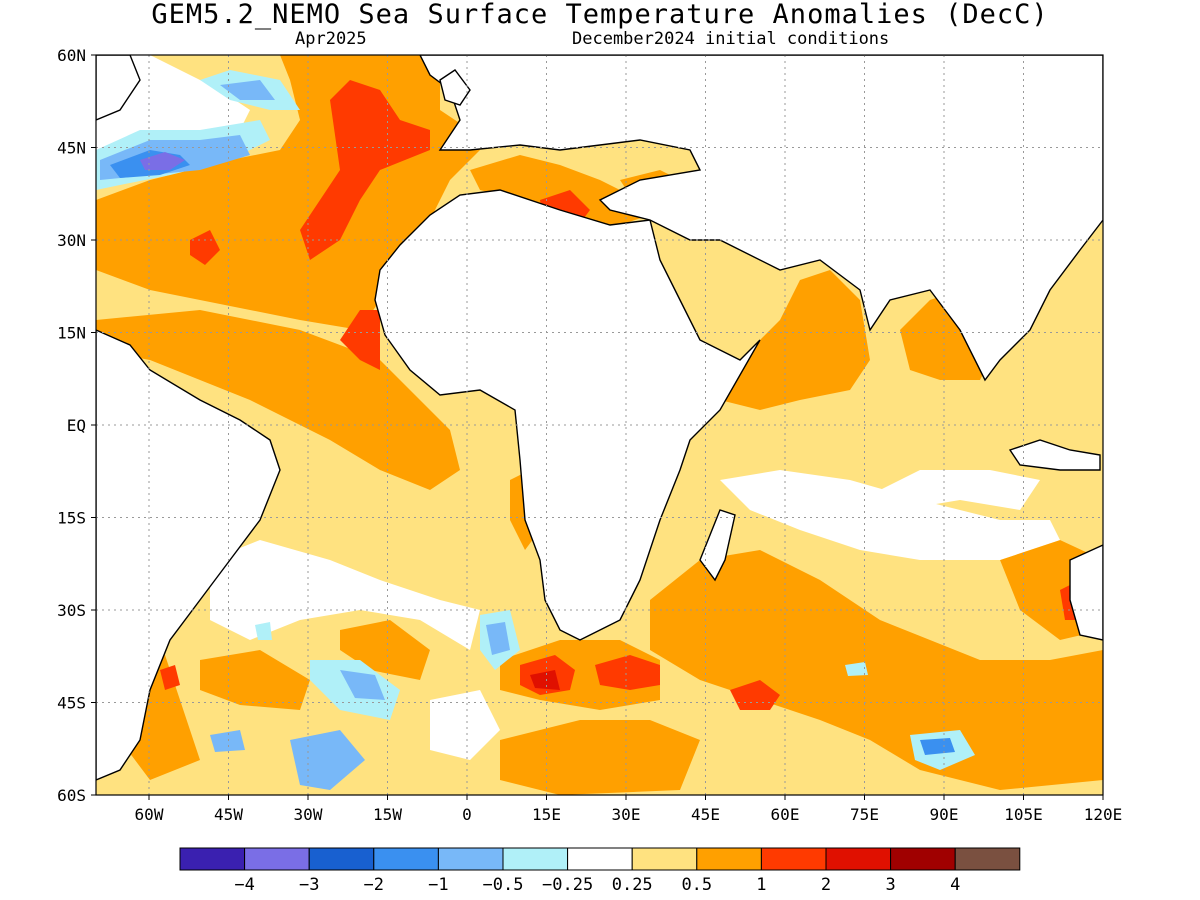  What do you see at coordinates (278, 400) in the screenshot?
I see `tropical-atlantic-orange` at bounding box center [278, 400].